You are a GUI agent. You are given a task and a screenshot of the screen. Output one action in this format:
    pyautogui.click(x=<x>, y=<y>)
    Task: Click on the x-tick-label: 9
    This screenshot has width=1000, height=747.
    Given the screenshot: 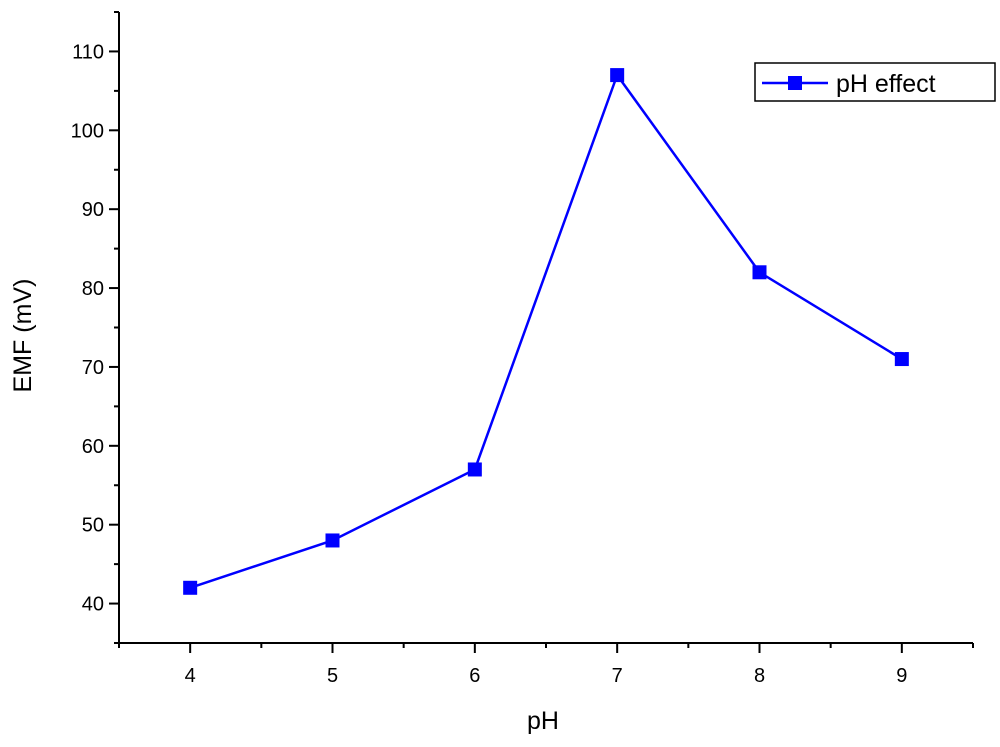 What is the action you would take?
    pyautogui.click(x=901, y=676)
    